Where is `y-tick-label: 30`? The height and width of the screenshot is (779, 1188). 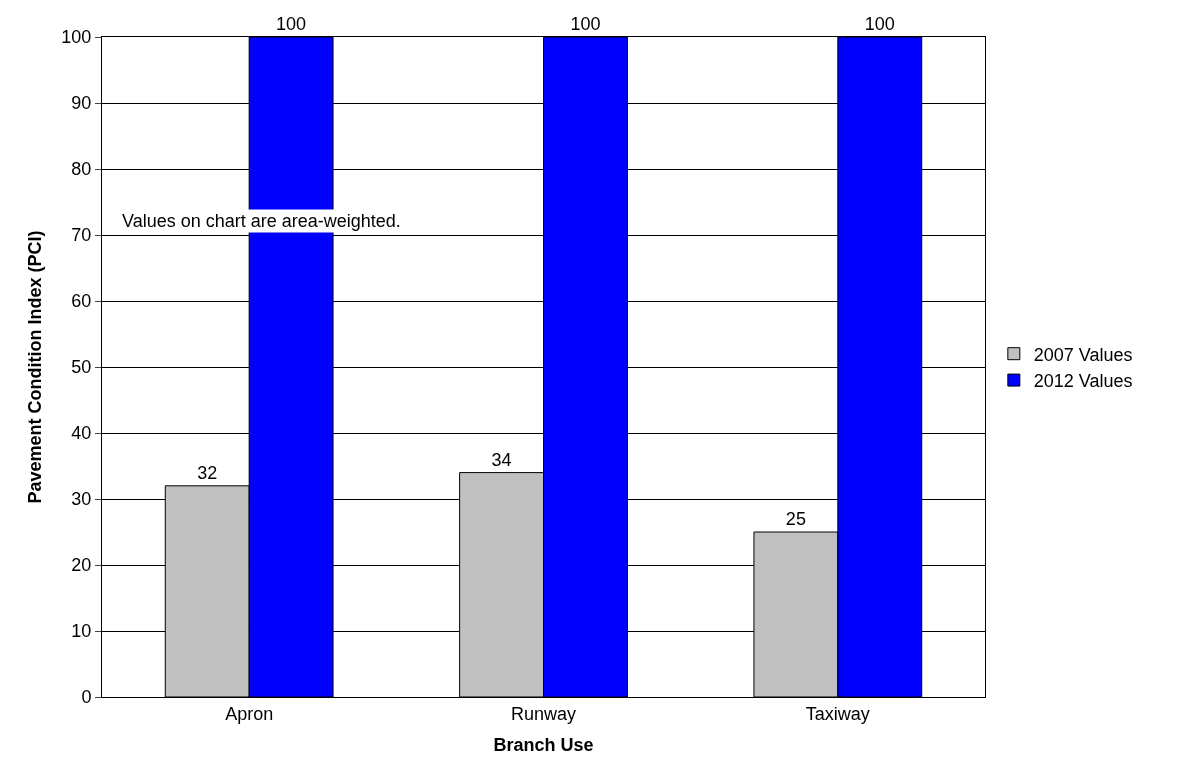 y-tick-label: 30 is located at coordinates (81, 499).